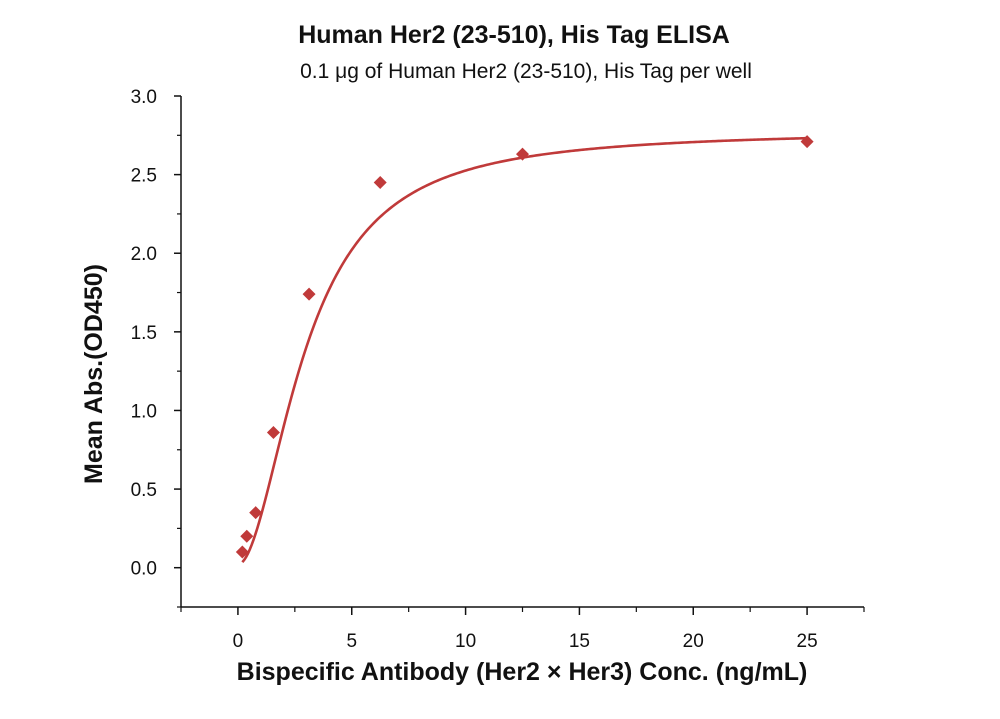 This screenshot has height=719, width=1000. Describe the element at coordinates (144, 254) in the screenshot. I see `y-tick-label: 2.0` at that location.